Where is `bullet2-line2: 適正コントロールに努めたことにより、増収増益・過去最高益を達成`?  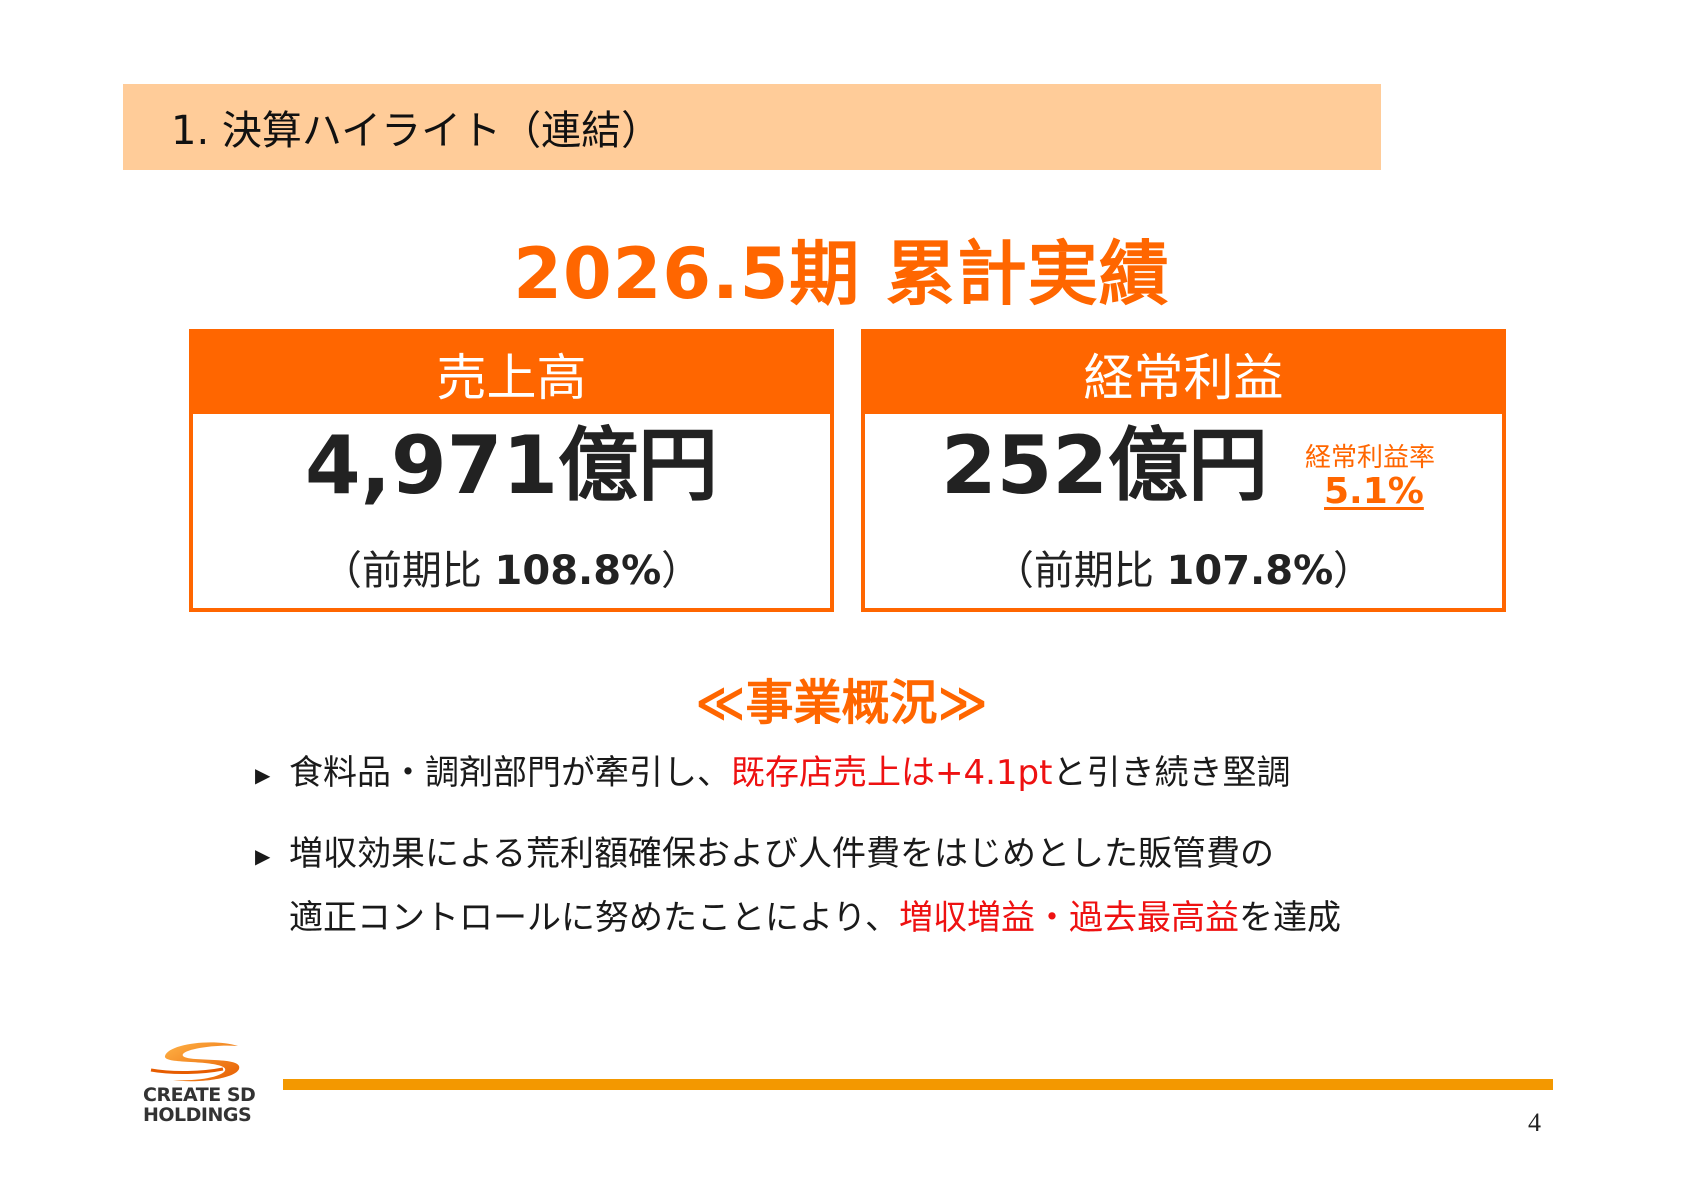
bullet2-line2: 適正コントロールに努めたことにより、増収増益・過去最高益を達成 is located at coordinates (798, 918).